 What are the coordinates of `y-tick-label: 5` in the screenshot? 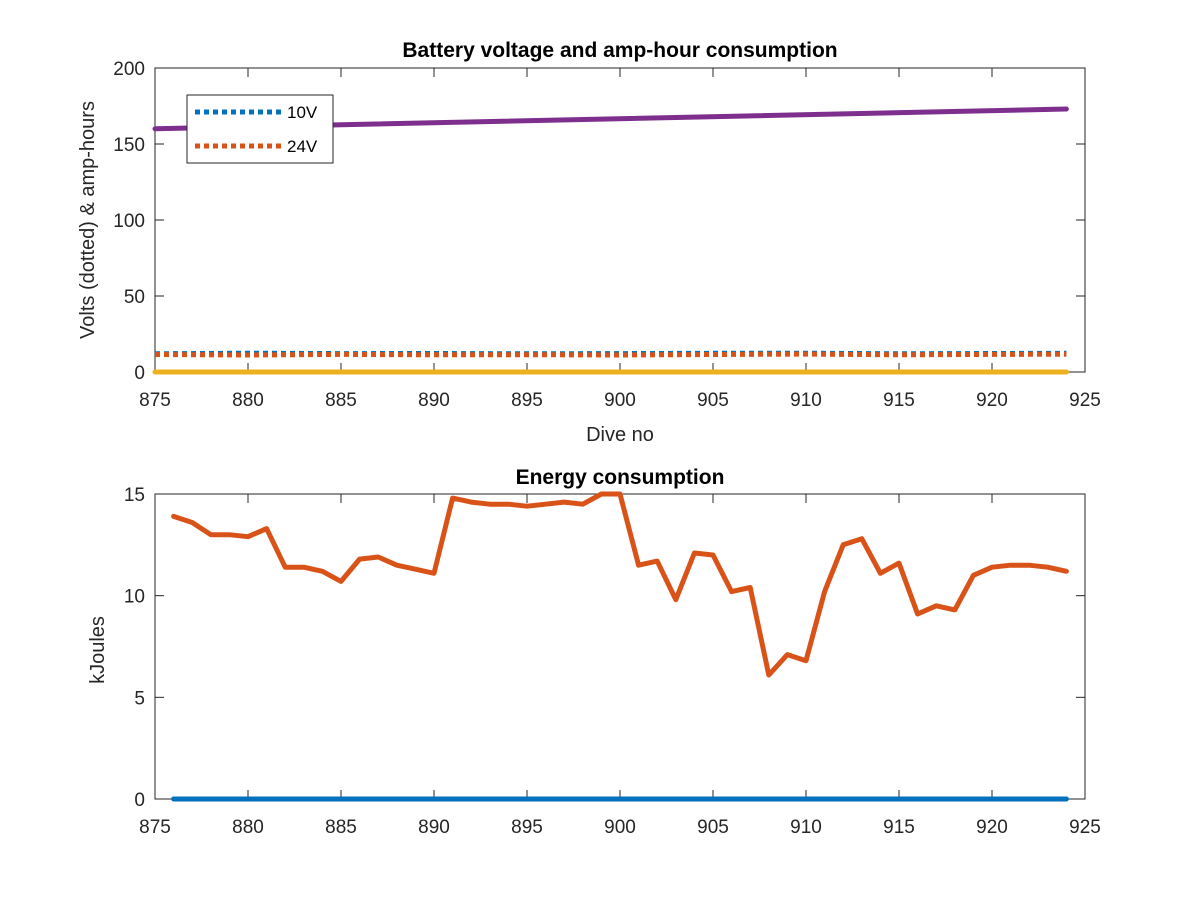 It's located at (139, 698).